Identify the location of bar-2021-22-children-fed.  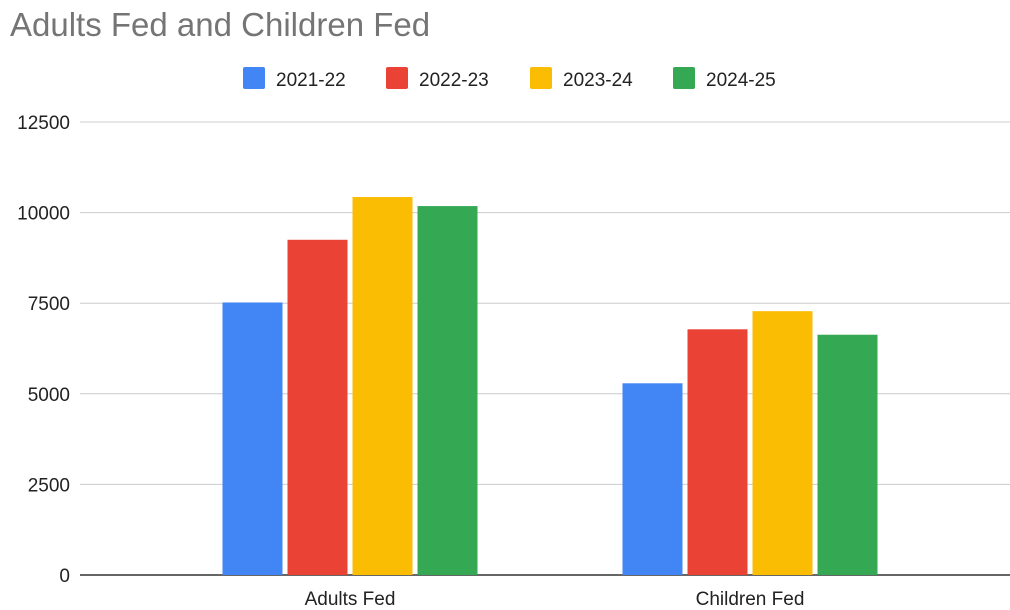
(652, 479).